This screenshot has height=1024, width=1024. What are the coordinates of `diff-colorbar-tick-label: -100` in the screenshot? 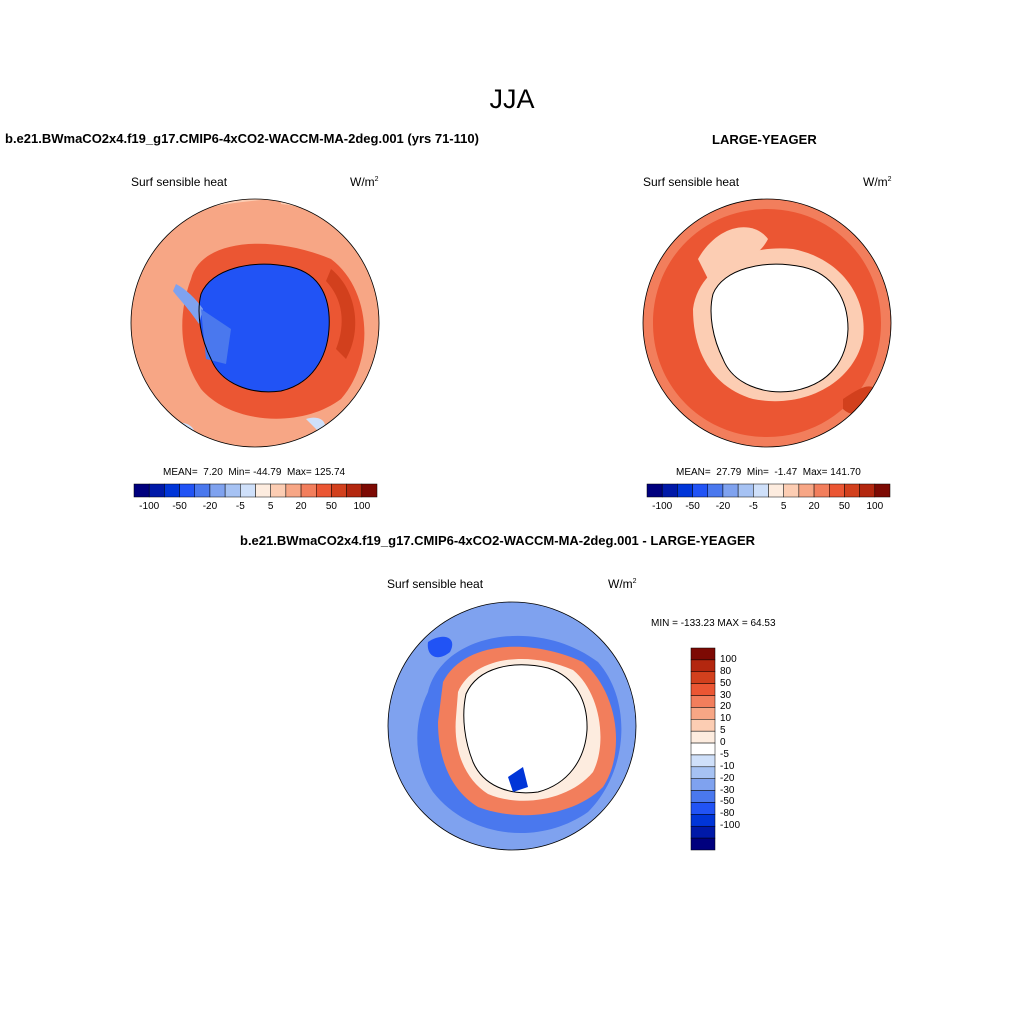 It's located at (730, 826).